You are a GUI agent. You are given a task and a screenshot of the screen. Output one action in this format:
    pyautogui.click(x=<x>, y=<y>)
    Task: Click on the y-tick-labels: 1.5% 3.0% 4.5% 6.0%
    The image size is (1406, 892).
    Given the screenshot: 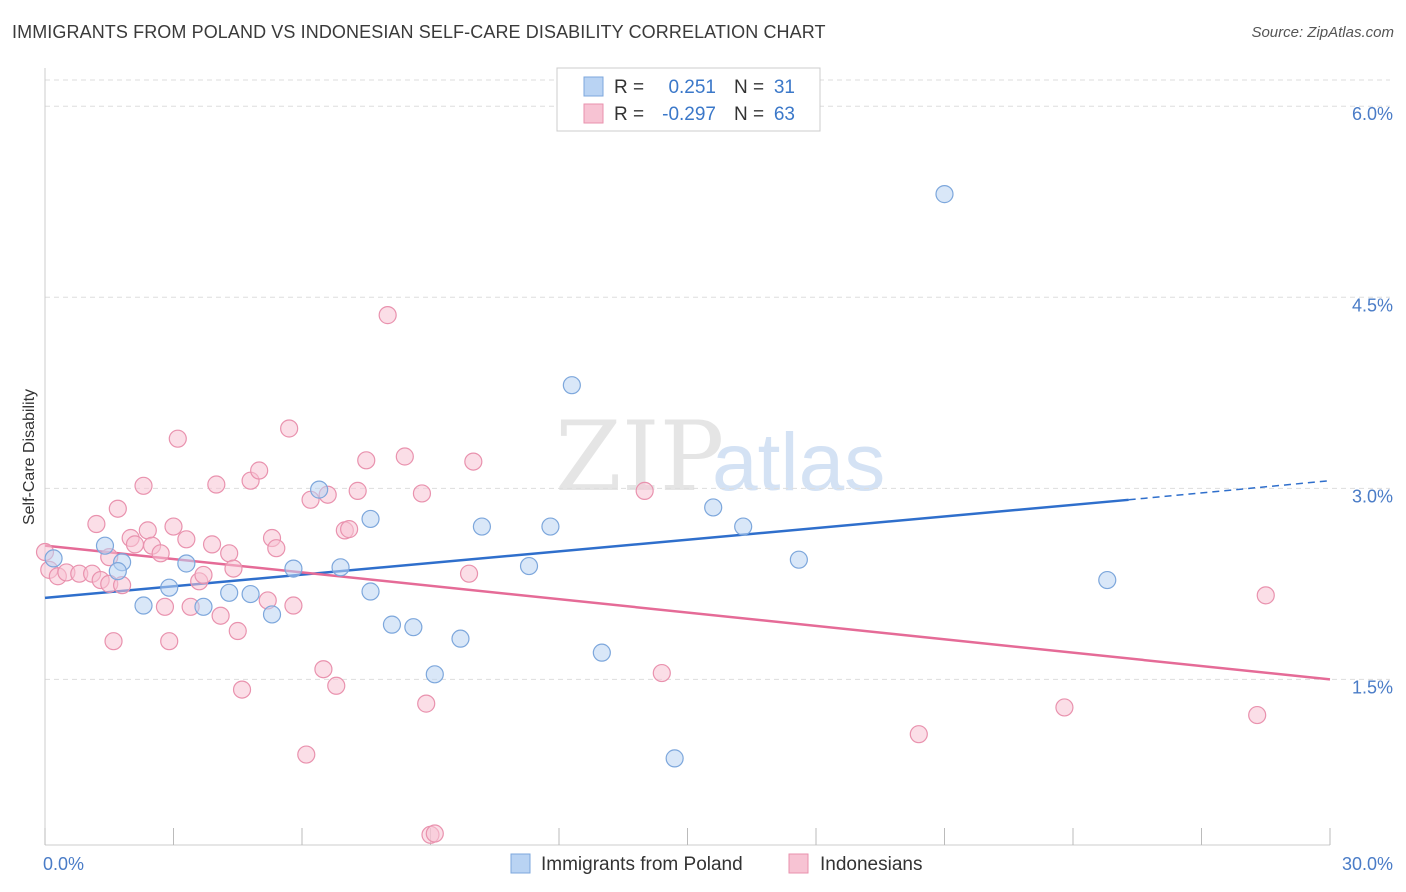 What is the action you would take?
    pyautogui.click(x=1372, y=400)
    